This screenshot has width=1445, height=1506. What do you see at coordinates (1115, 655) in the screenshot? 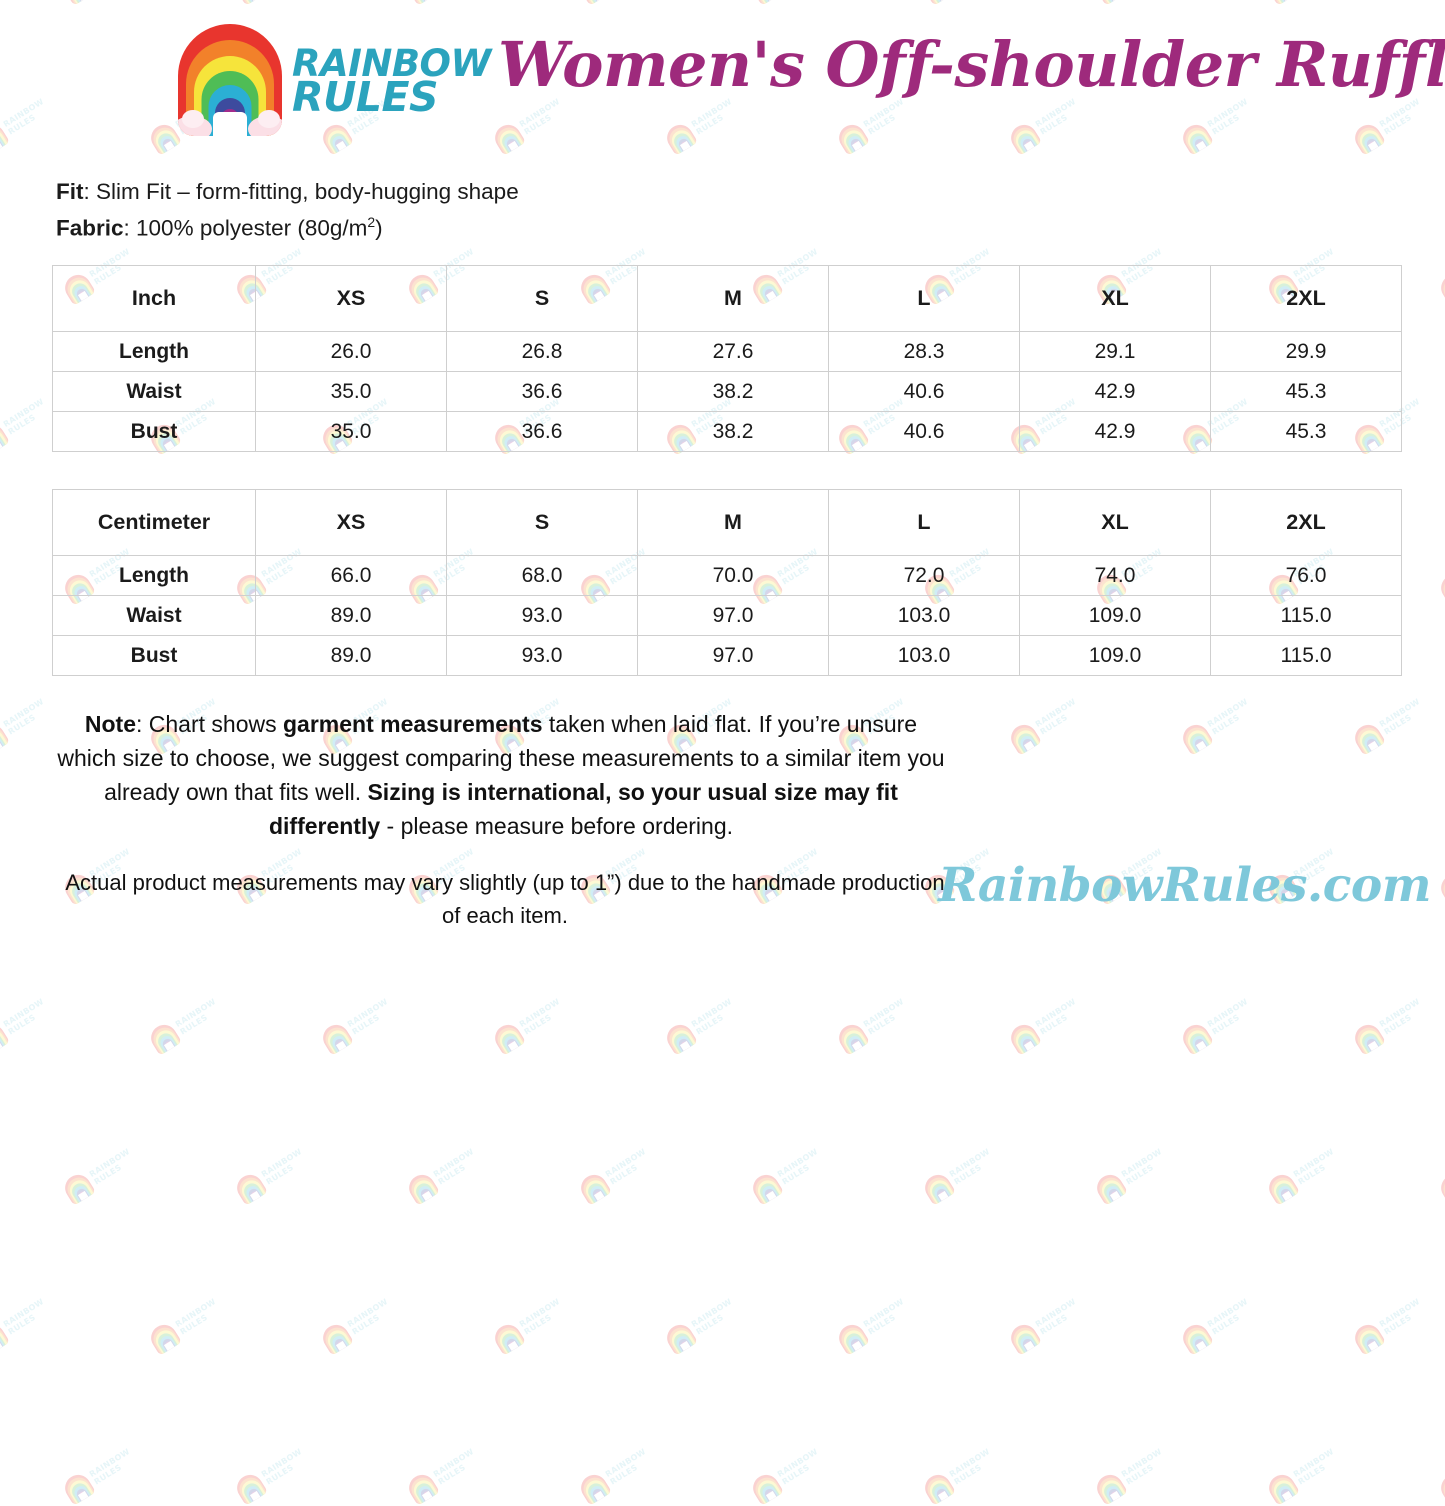
I see `cell-bust-xl: 109.0` at bounding box center [1115, 655].